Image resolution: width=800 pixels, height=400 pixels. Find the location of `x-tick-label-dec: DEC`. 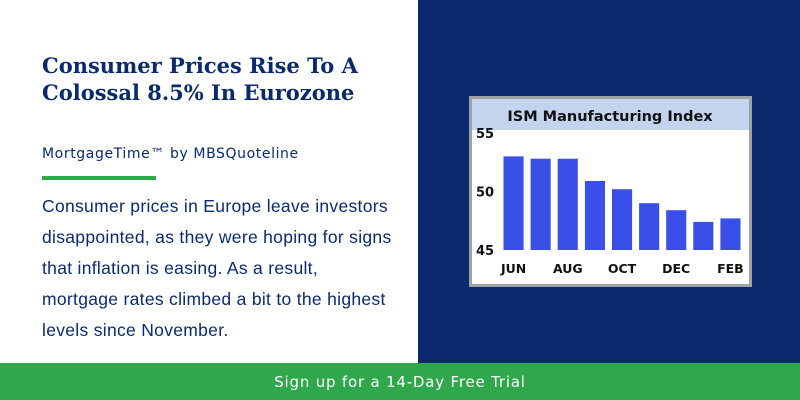

x-tick-label-dec: DEC is located at coordinates (676, 268).